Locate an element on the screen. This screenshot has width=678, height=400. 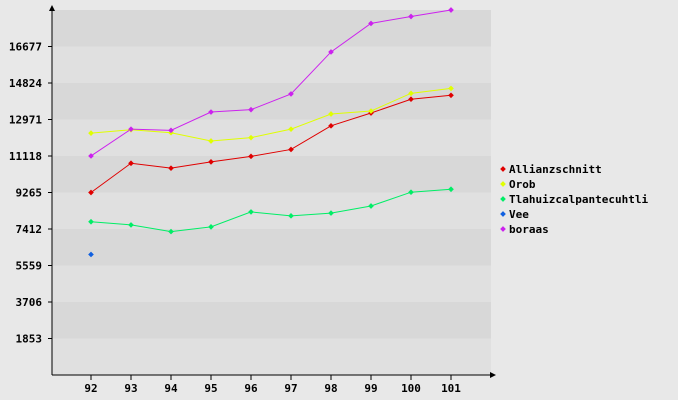
legend-label-vee: Vee is located at coordinates (519, 214).